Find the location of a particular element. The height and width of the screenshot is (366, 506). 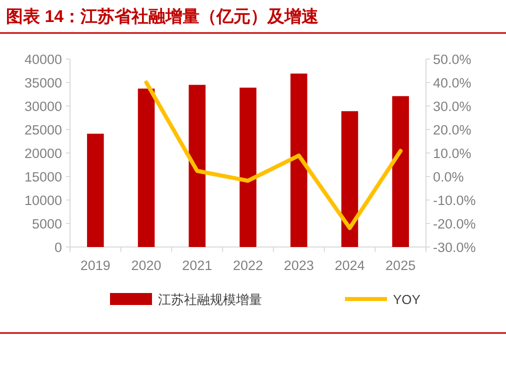

x-tick-label: 2021 is located at coordinates (197, 265).